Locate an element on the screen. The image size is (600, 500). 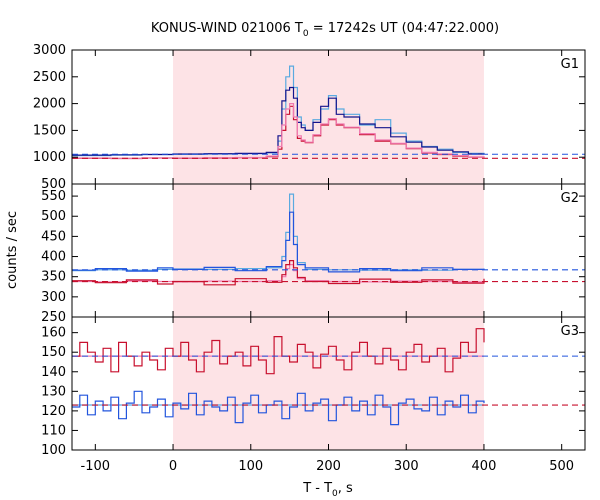
g1-ytick-label: 2500 is located at coordinates (49, 77).